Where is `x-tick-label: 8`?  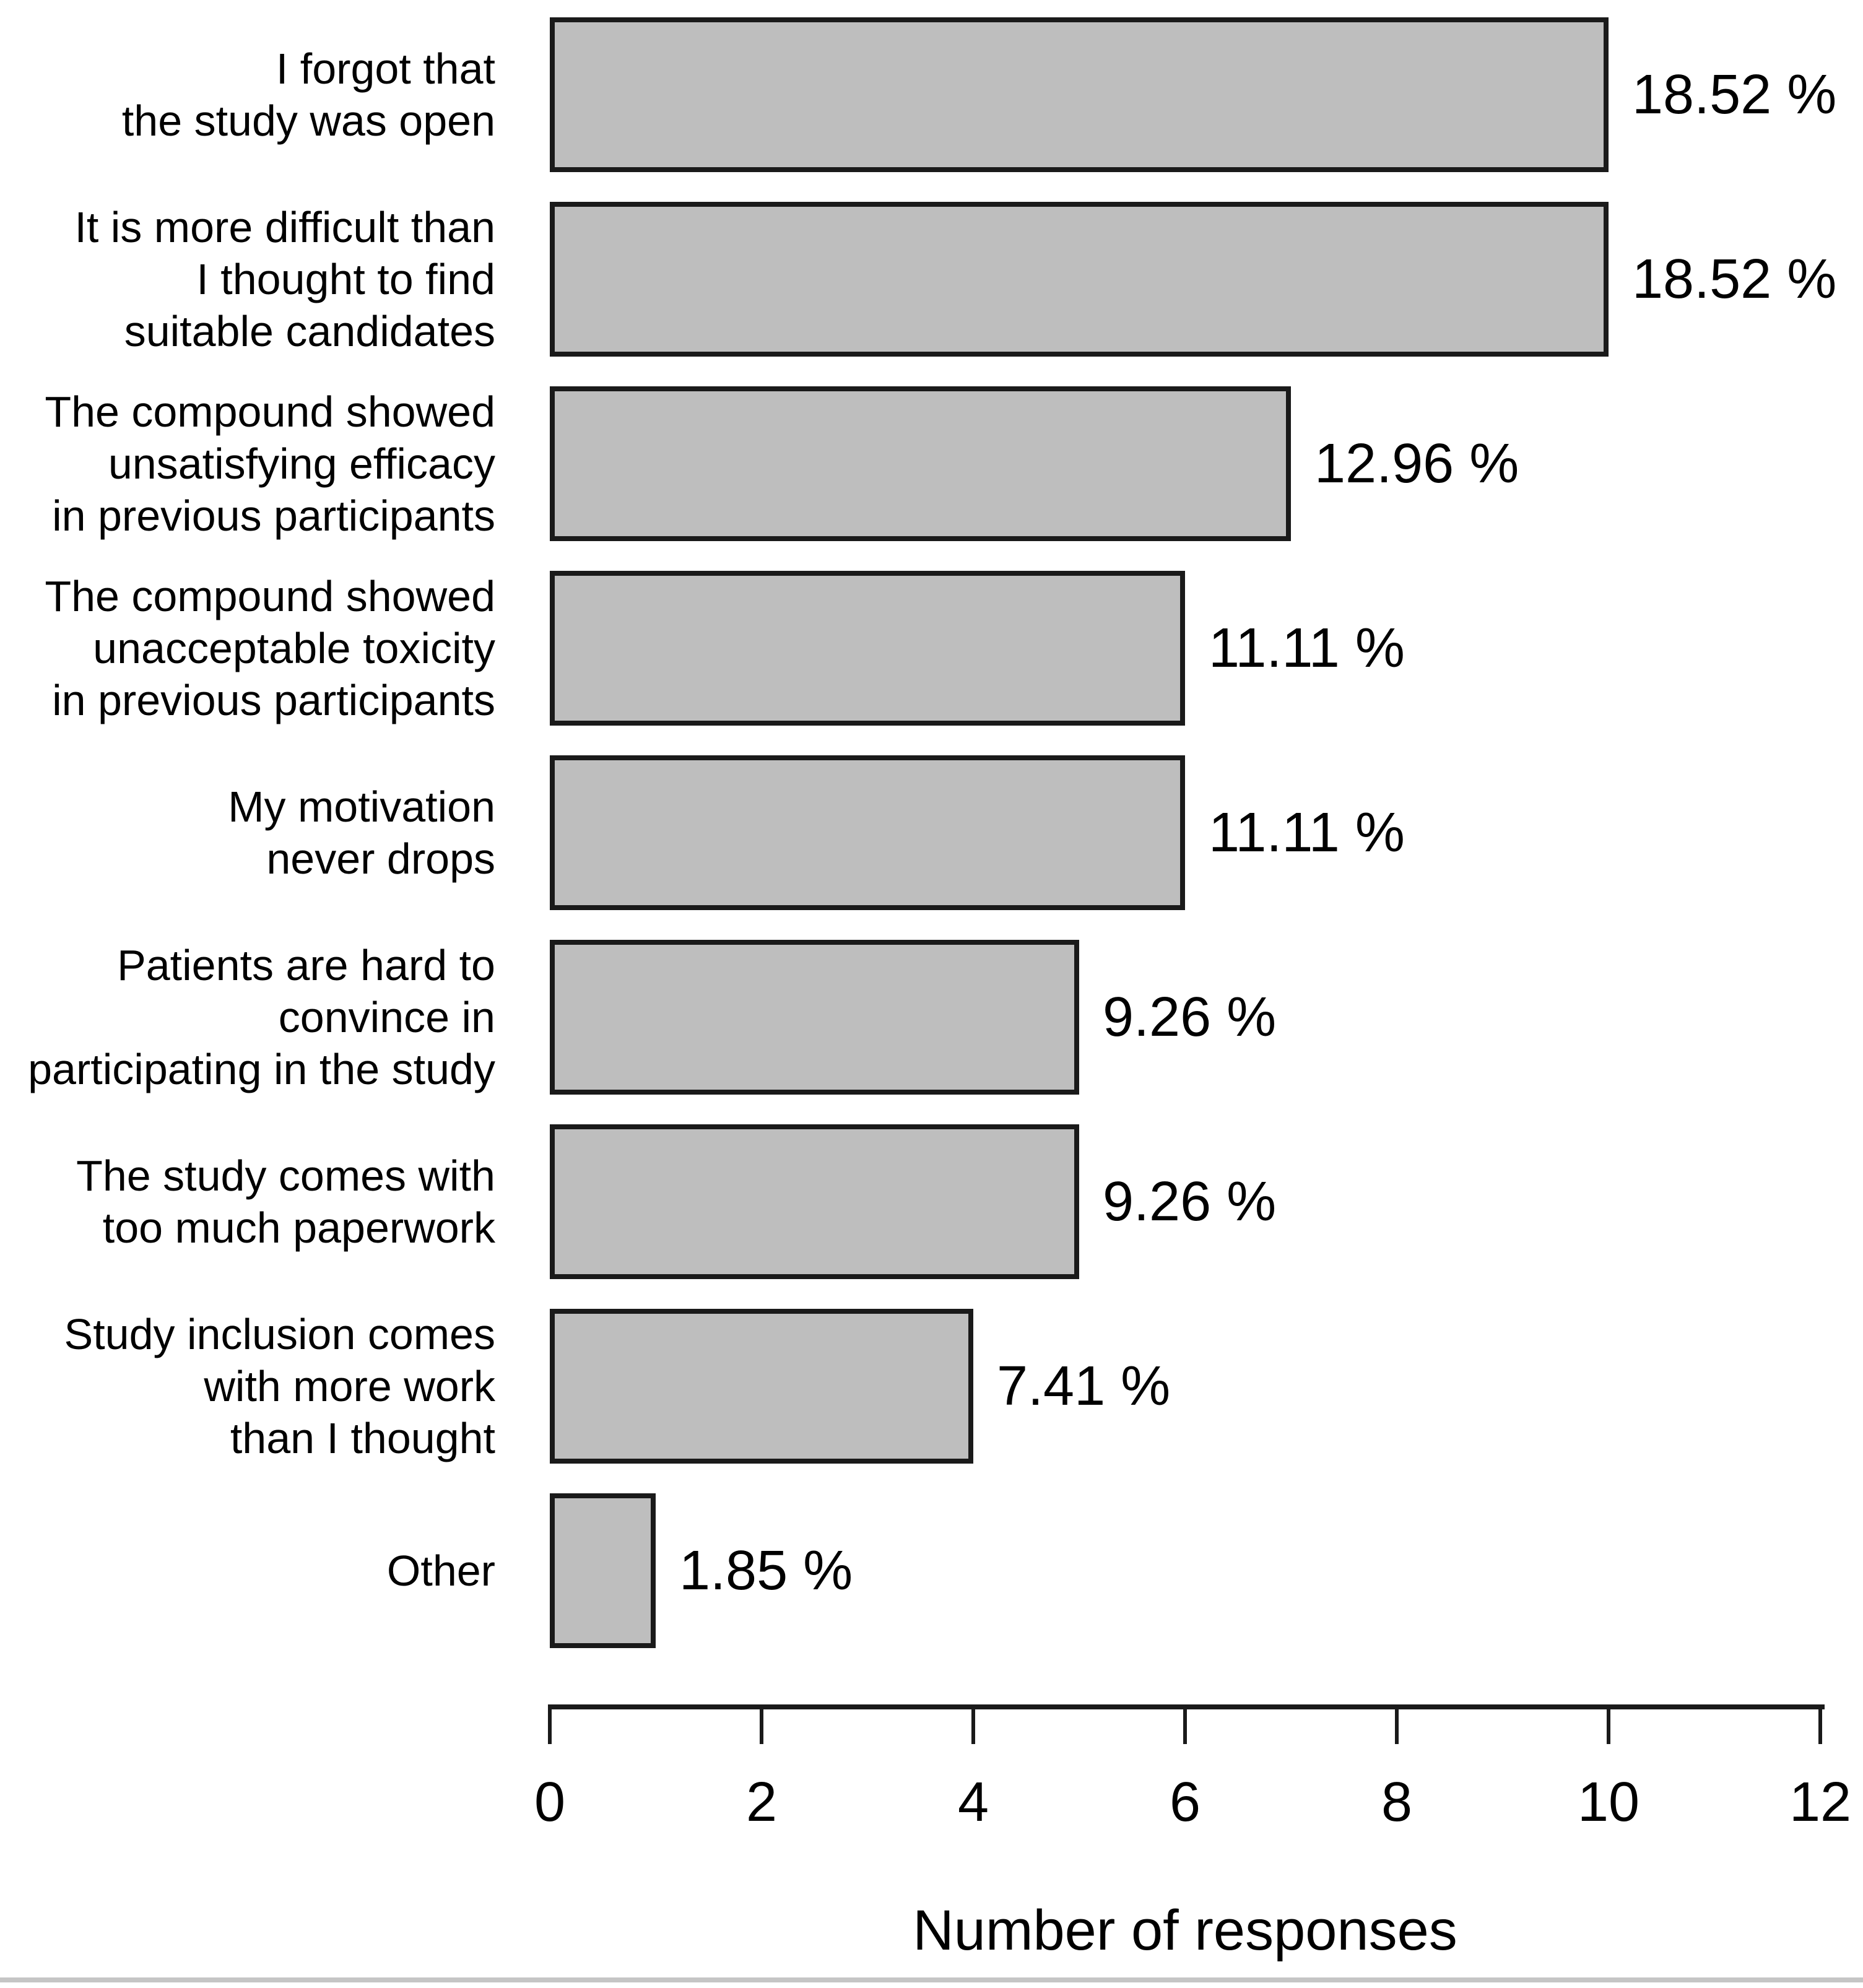
x-tick-label: 8 is located at coordinates (1397, 1802).